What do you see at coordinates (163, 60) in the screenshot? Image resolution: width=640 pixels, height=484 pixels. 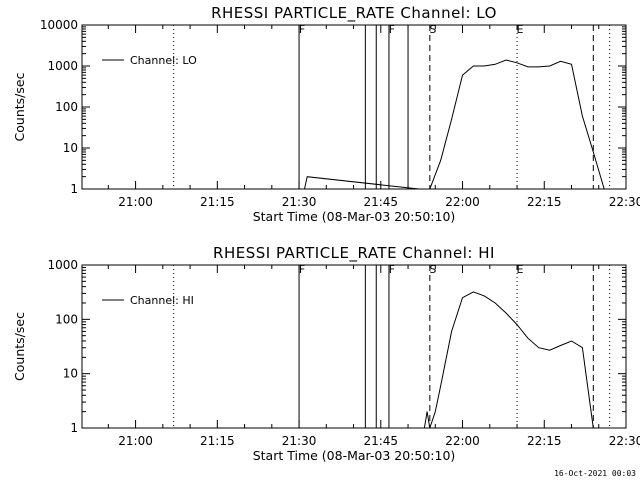 I see `legend-label: Channel: LO` at bounding box center [163, 60].